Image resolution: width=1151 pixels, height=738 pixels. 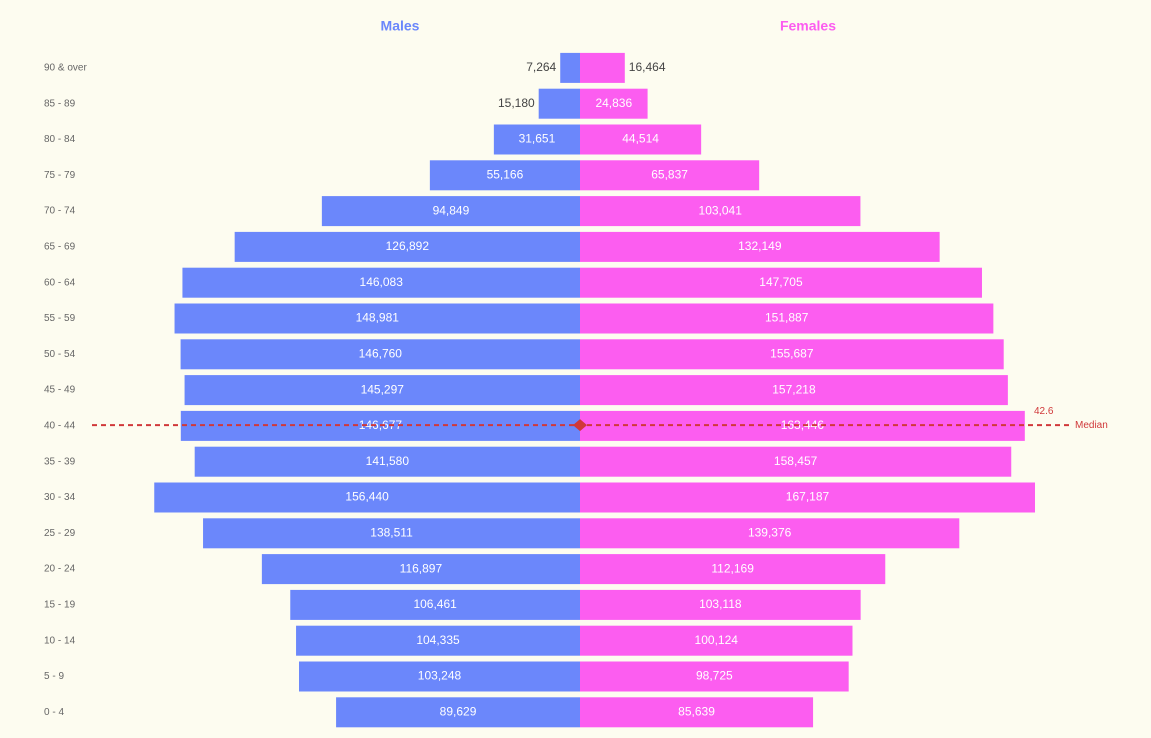 I want to click on y-tick-label: 0 - 4, so click(x=54, y=712).